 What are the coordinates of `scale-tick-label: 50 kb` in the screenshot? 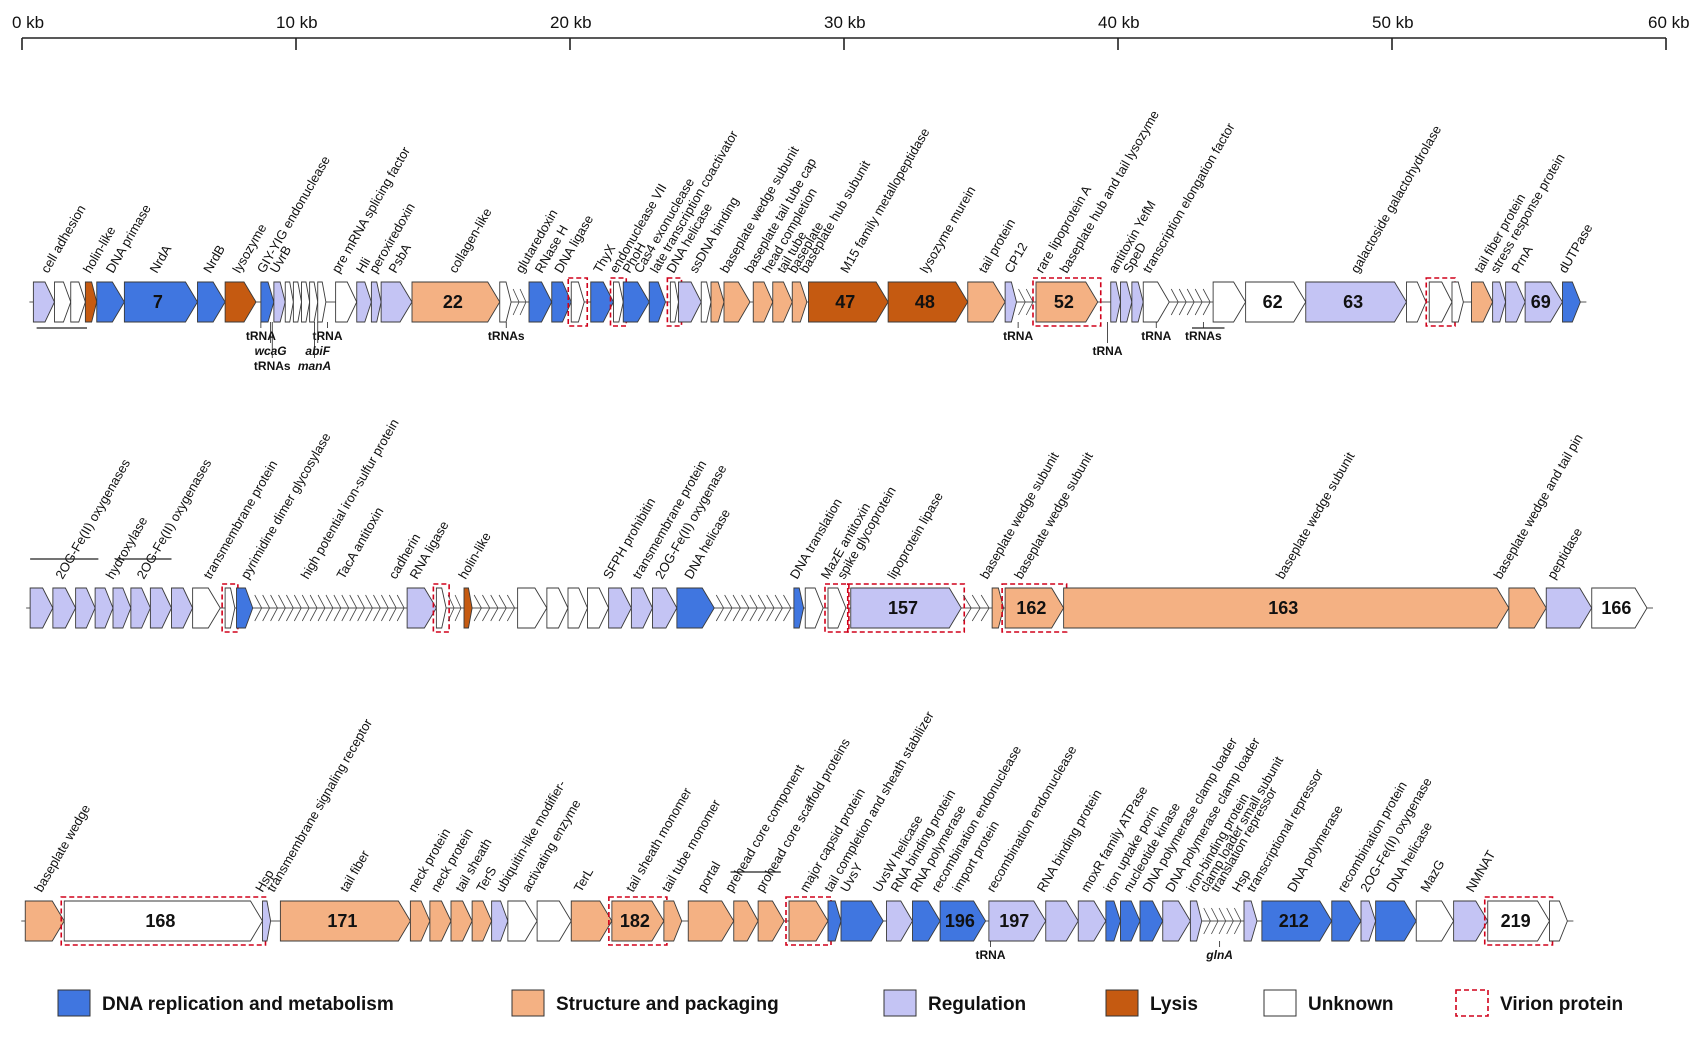 It's located at (1393, 22).